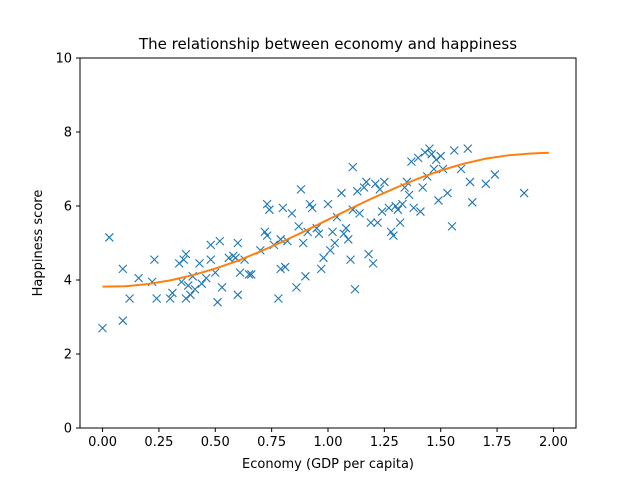  I want to click on x-axis-label: Economy (GDP per capita), so click(328, 464).